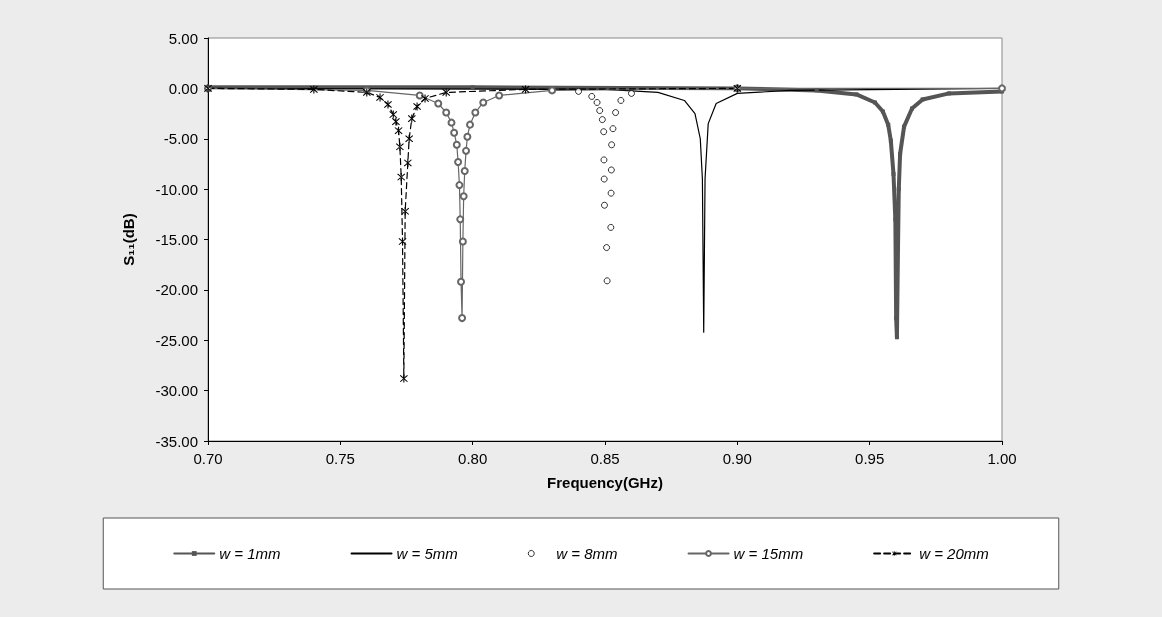 This screenshot has width=1162, height=617. Describe the element at coordinates (250, 553) in the screenshot. I see `legend-label: w = 1mm` at that location.